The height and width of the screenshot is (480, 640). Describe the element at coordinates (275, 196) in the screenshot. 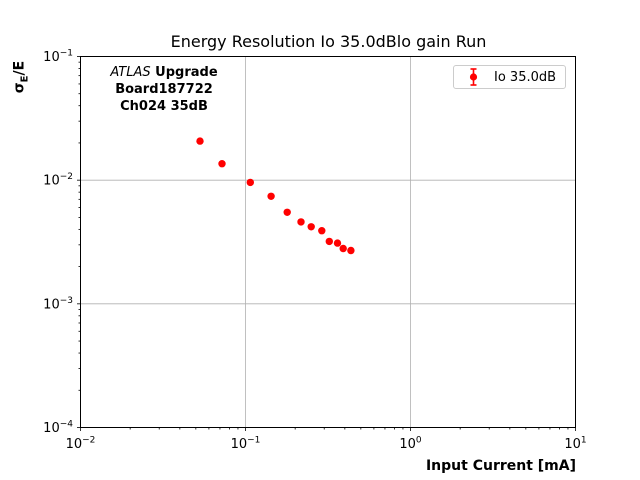

I see `data-points` at that location.